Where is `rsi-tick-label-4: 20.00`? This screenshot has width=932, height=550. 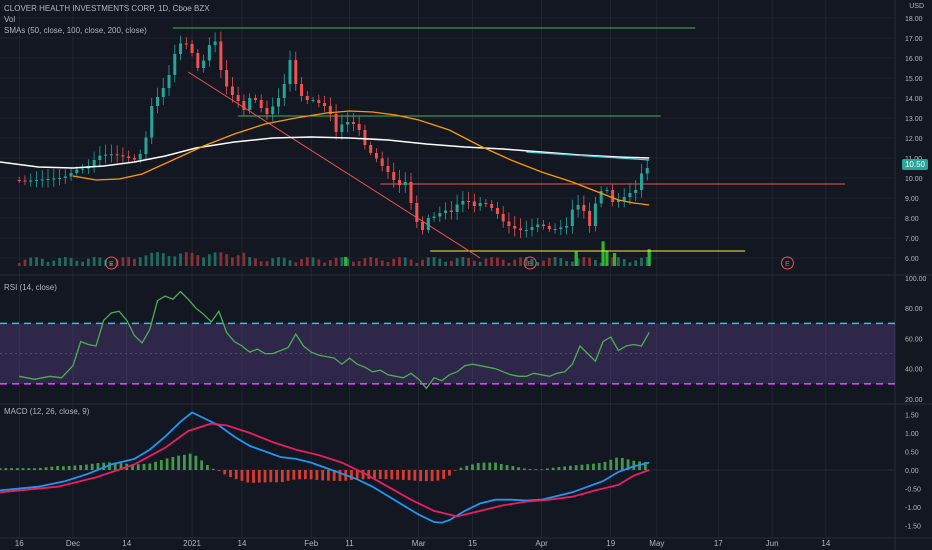
rsi-tick-label-4: 20.00 is located at coordinates (914, 400).